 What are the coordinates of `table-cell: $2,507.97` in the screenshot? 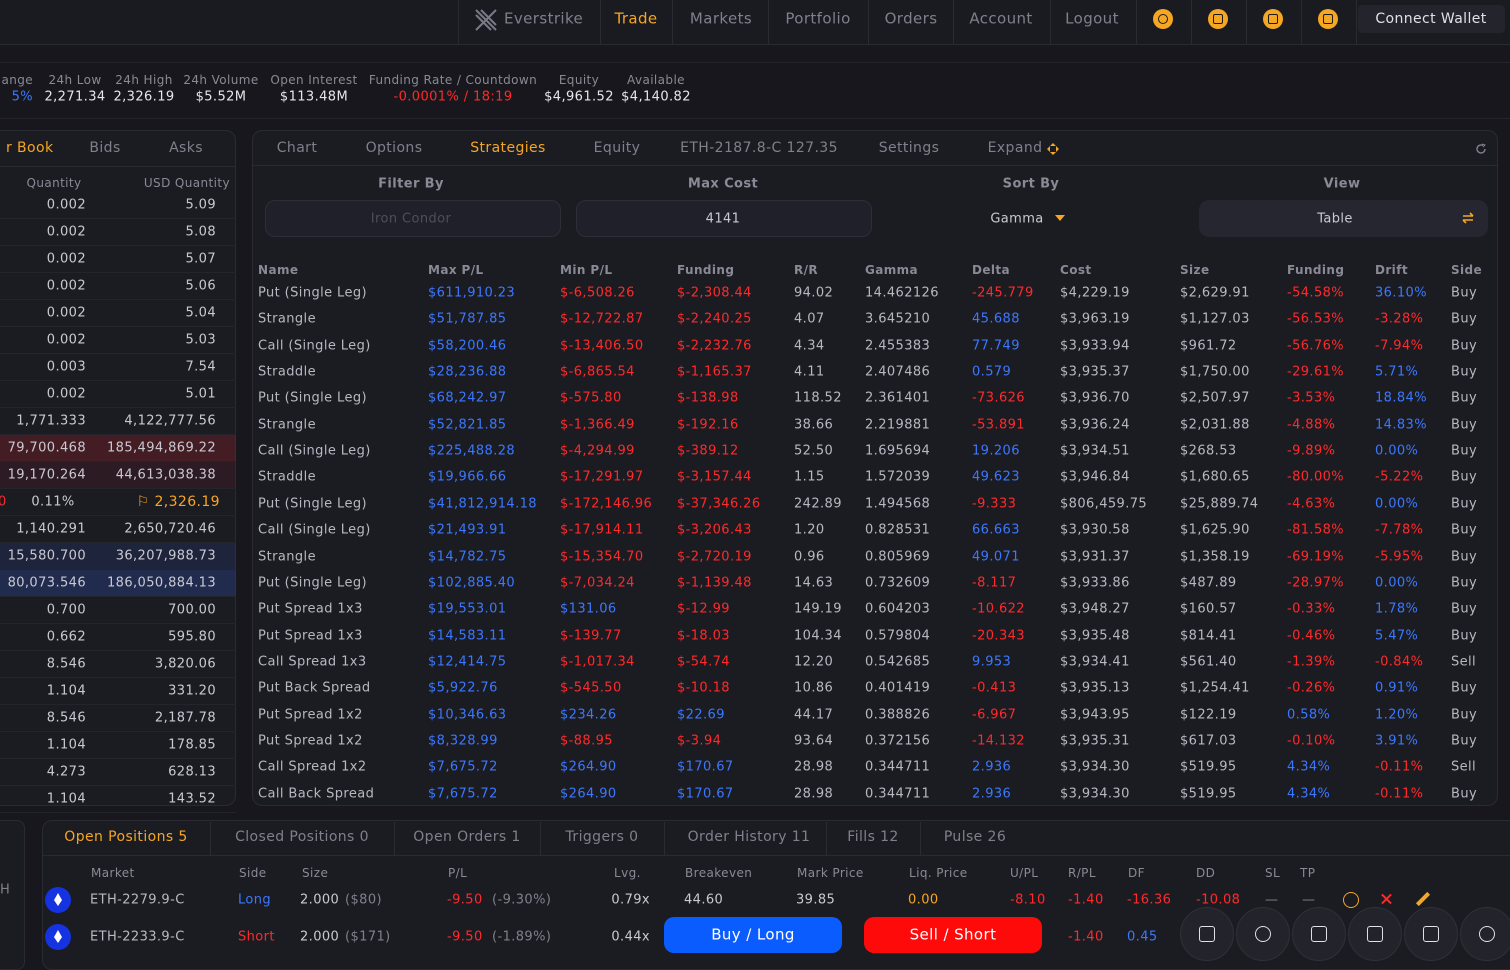 It's located at (1215, 398).